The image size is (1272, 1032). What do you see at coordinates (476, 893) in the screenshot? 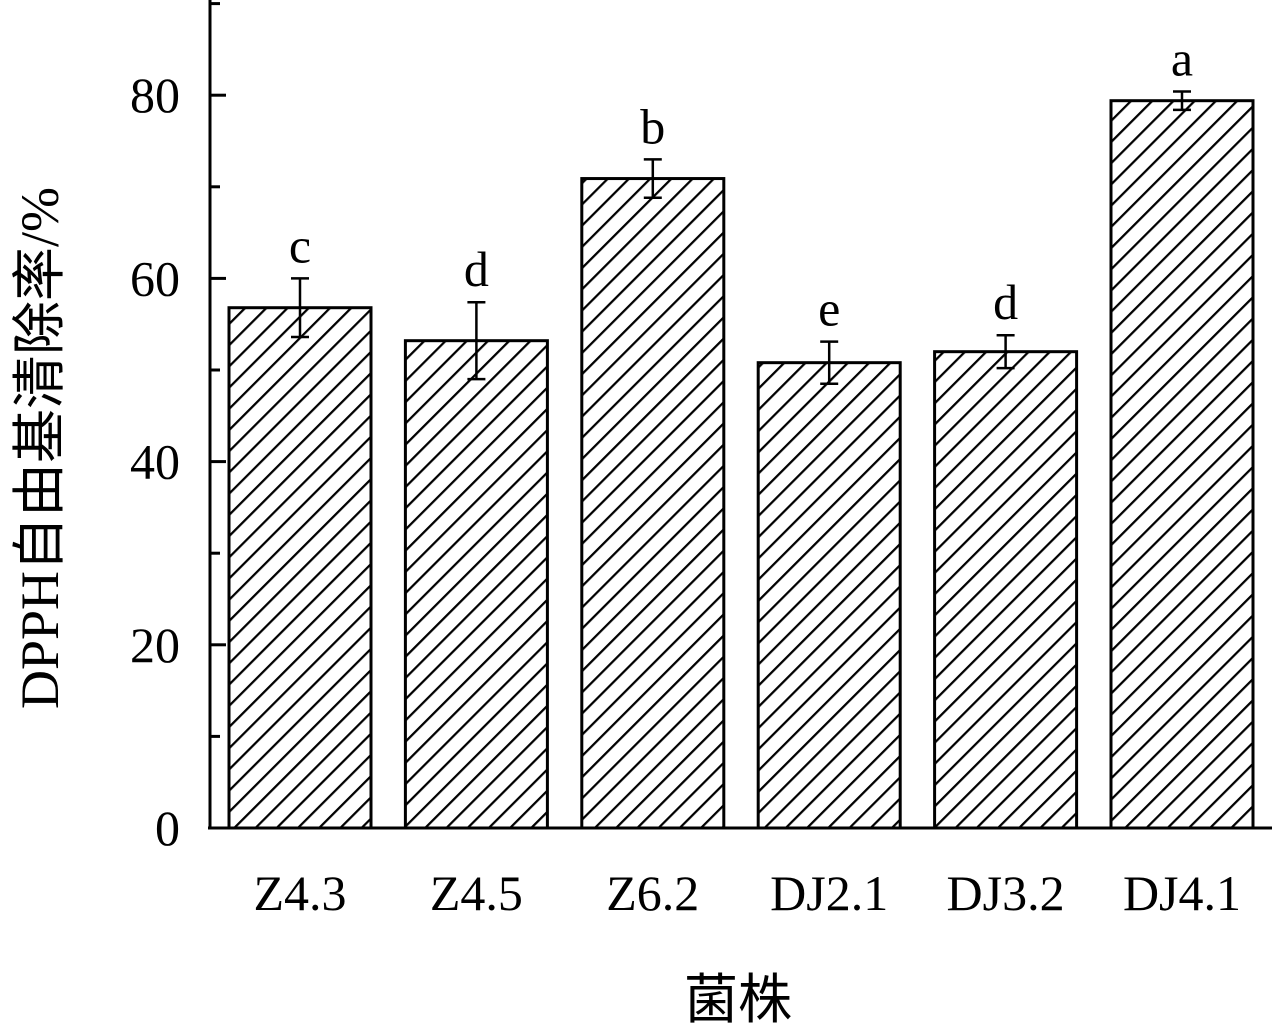
I see `x-tick-label: Z4.5` at bounding box center [476, 893].